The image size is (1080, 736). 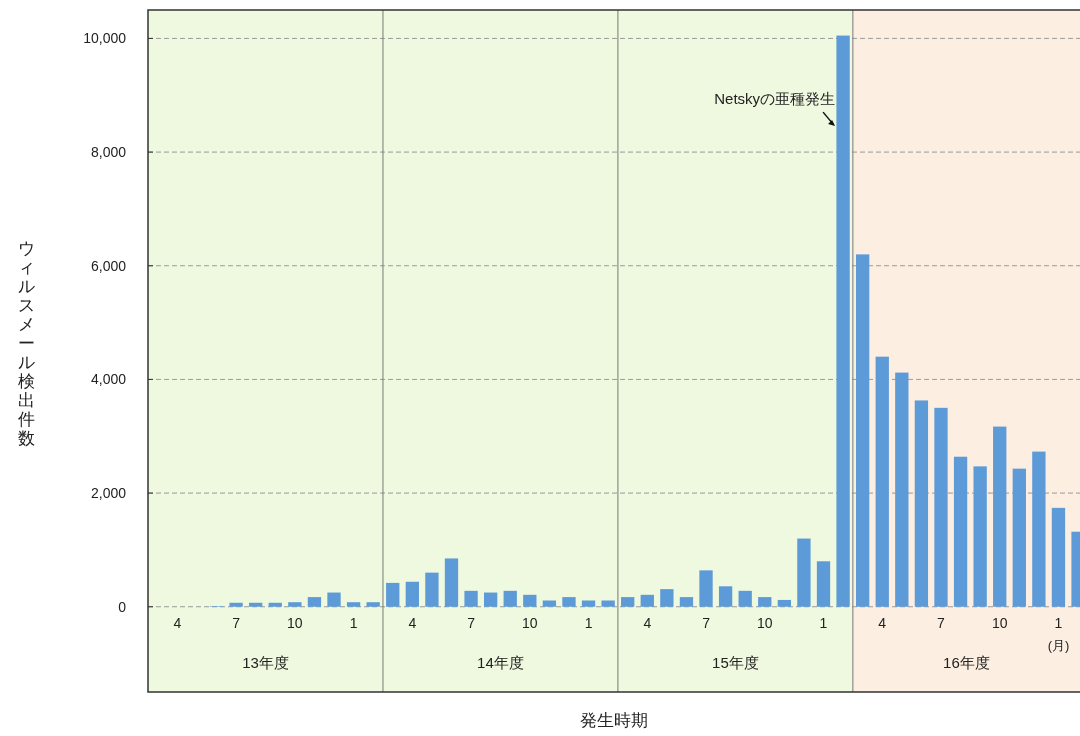 I want to click on x-axis-title: 発生時期, so click(x=614, y=720).